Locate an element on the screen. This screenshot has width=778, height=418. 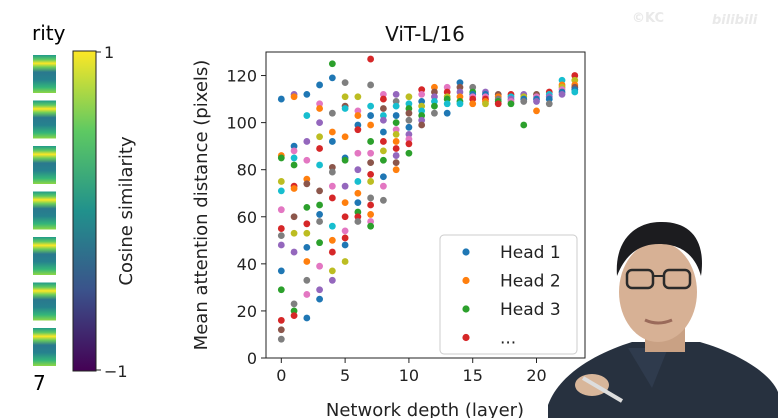
x-tick-label: 0 is located at coordinates (281, 375).